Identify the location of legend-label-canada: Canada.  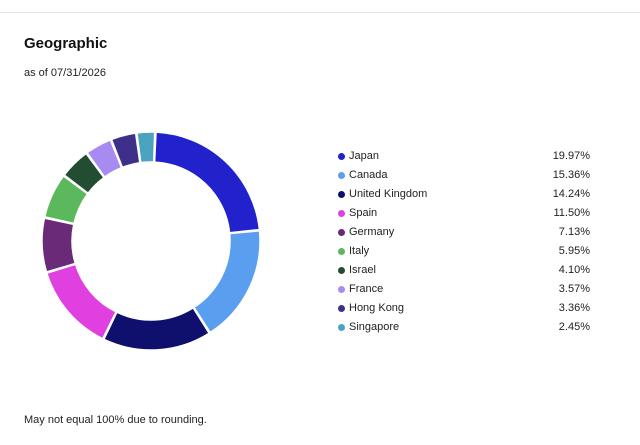
(368, 175).